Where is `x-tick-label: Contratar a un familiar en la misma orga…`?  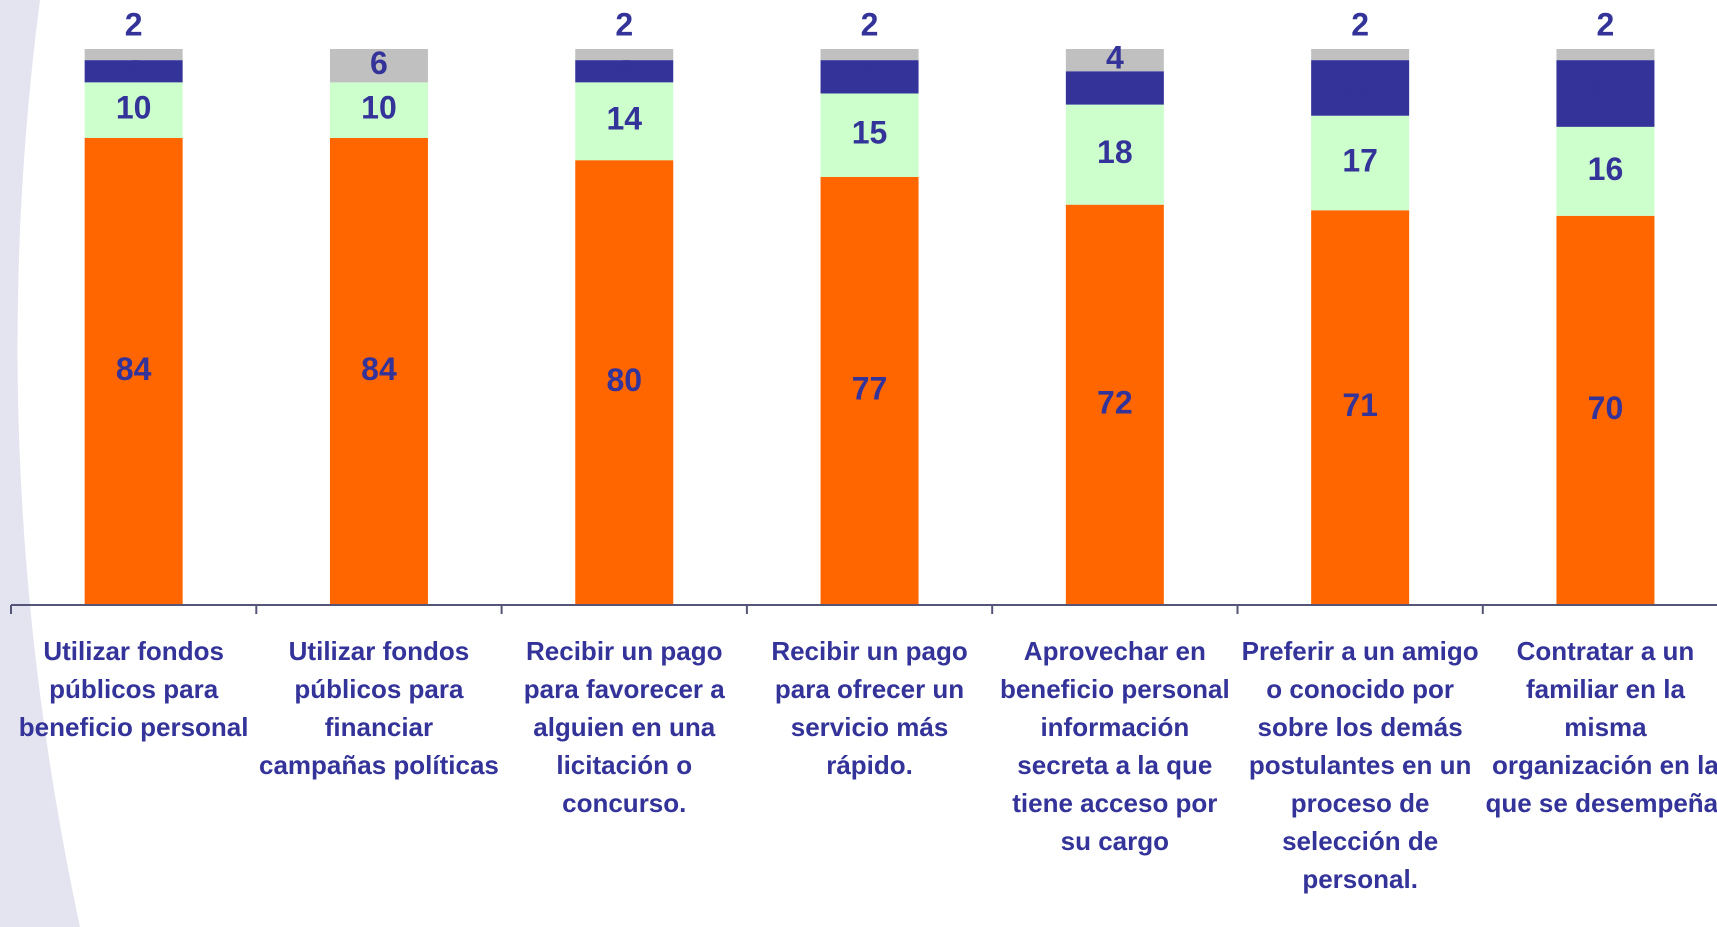 x-tick-label: Contratar a un familiar en la misma orga… is located at coordinates (1601, 727).